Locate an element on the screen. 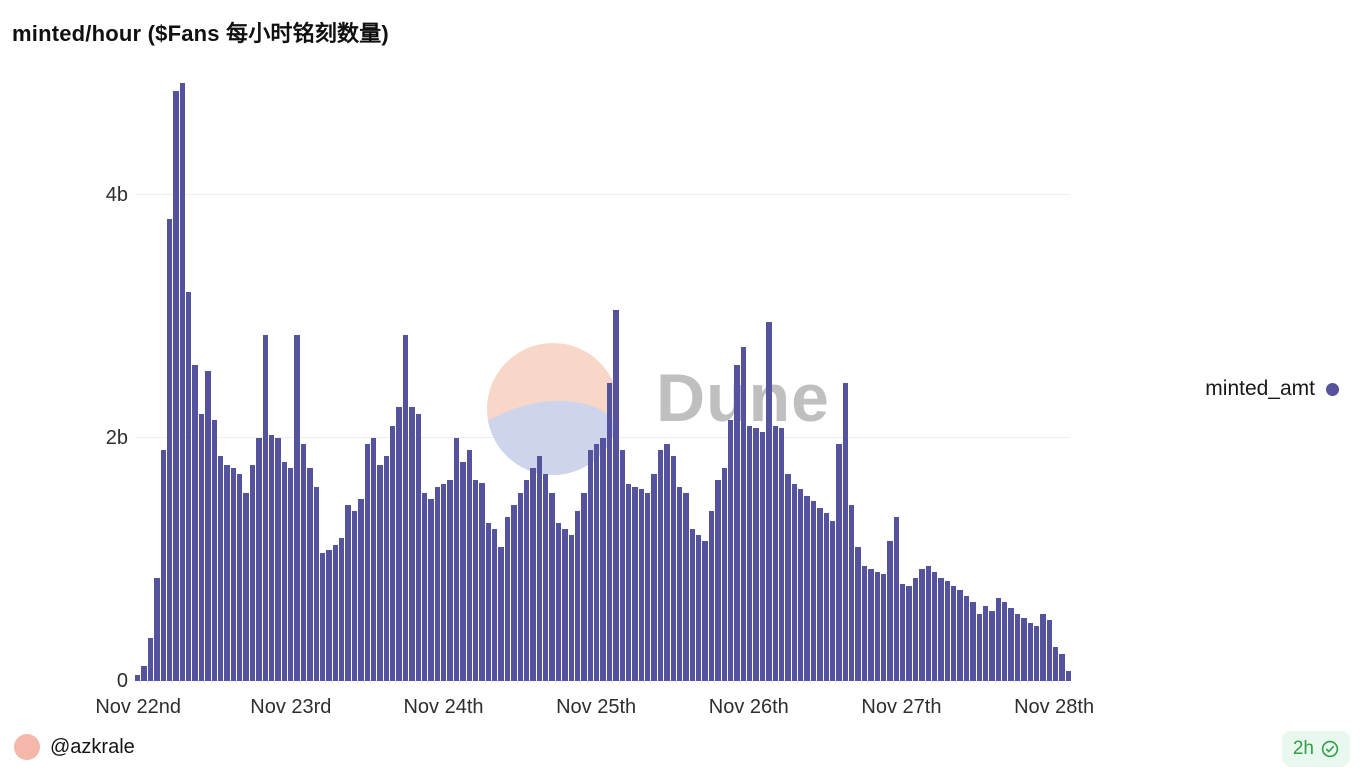  refresh-badge: 2h is located at coordinates (1315, 749).